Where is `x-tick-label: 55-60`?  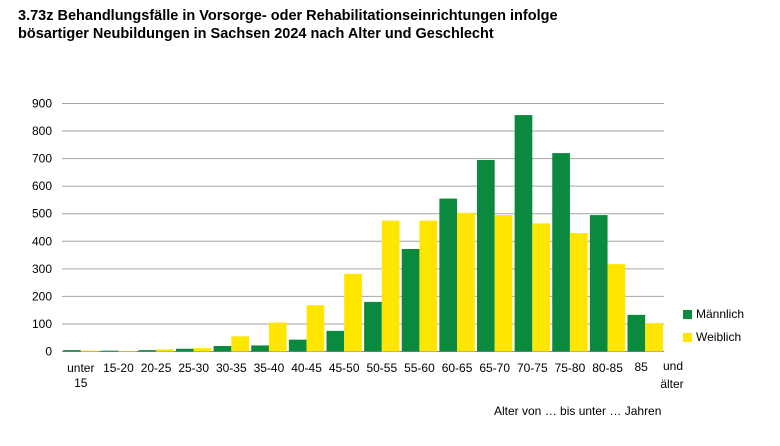
x-tick-label: 55-60 is located at coordinates (419, 368).